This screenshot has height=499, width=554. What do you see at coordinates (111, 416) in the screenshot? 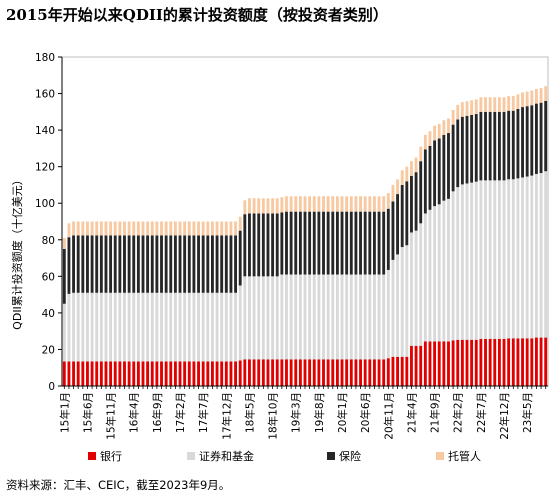
I see `x-tick-label: 15年11月` at bounding box center [111, 416].